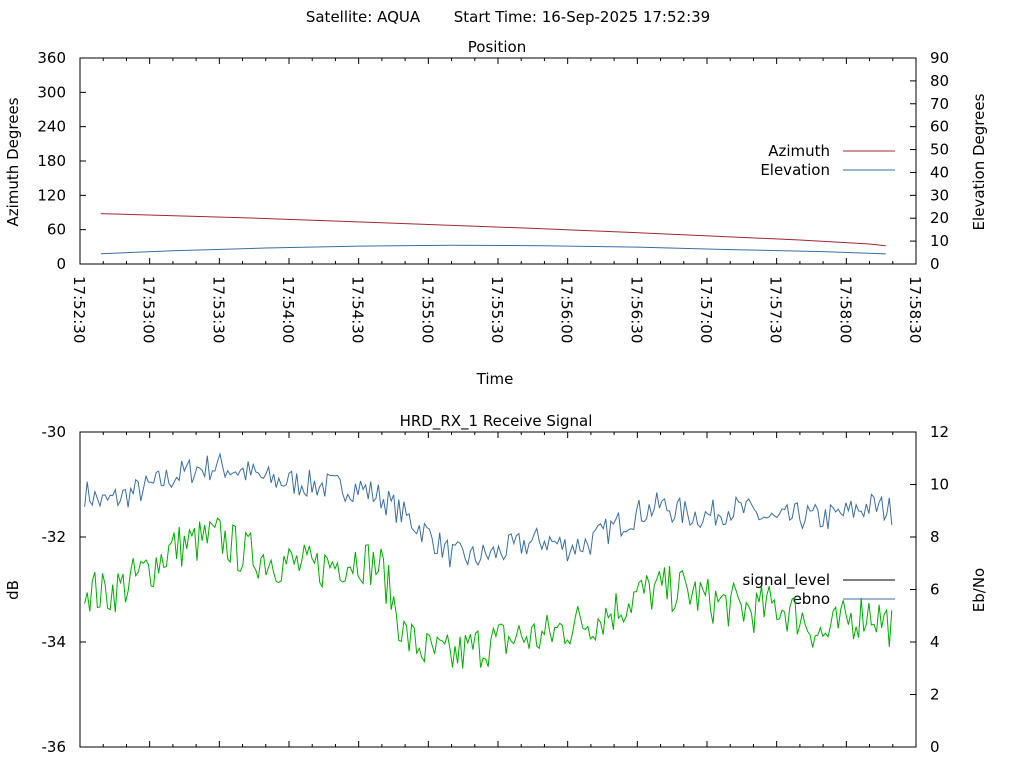 The height and width of the screenshot is (773, 1024). What do you see at coordinates (51, 195) in the screenshot?
I see `azimuth-tick-label: 120` at bounding box center [51, 195].